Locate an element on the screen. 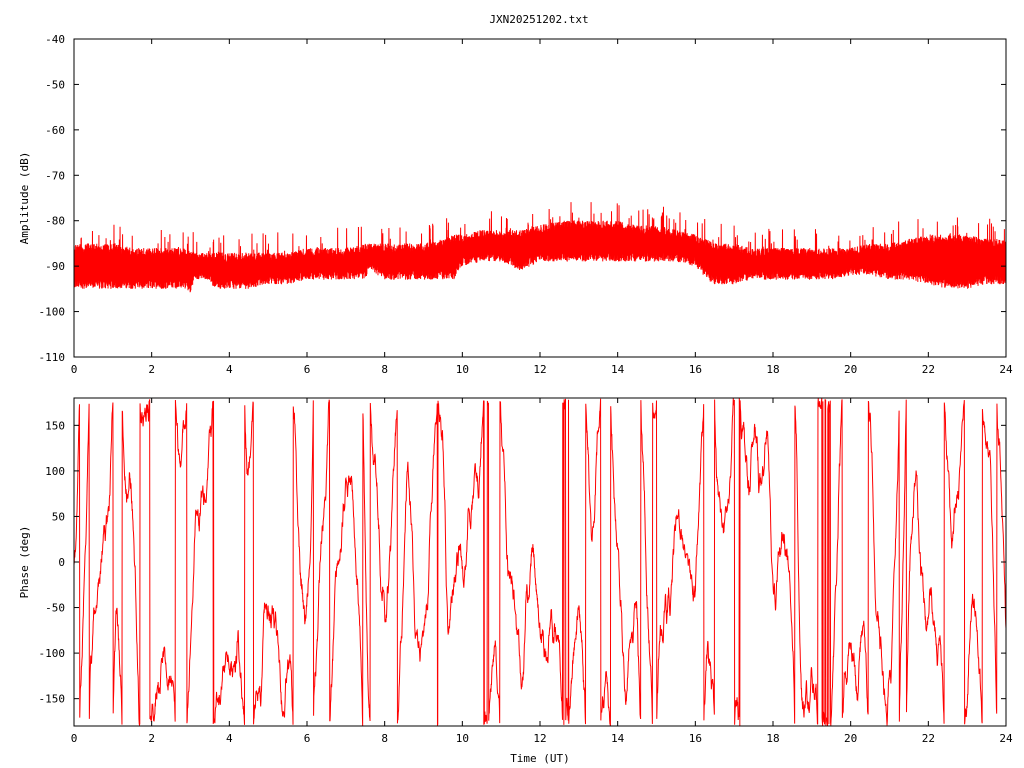 This screenshot has height=768, width=1024. y-tick-label: -90 is located at coordinates (55, 266).